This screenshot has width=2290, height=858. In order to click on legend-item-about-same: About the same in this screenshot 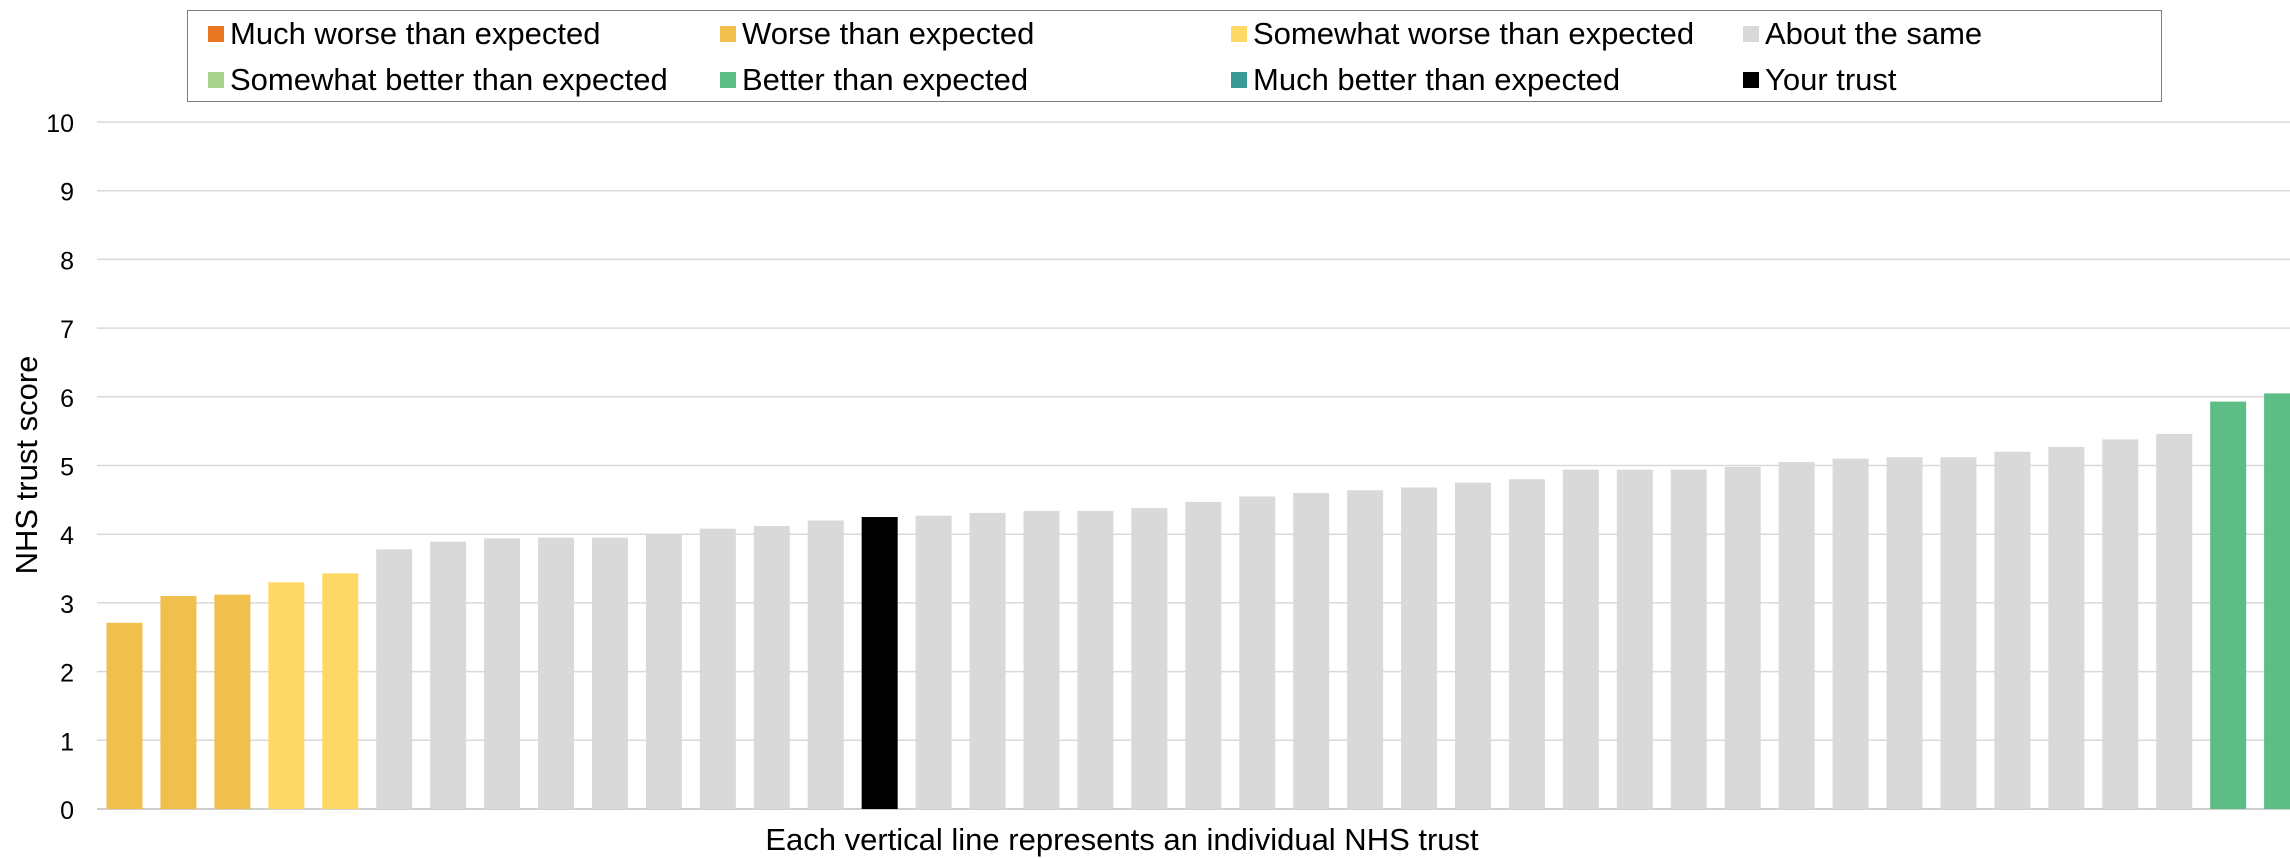, I will do `click(1862, 34)`.